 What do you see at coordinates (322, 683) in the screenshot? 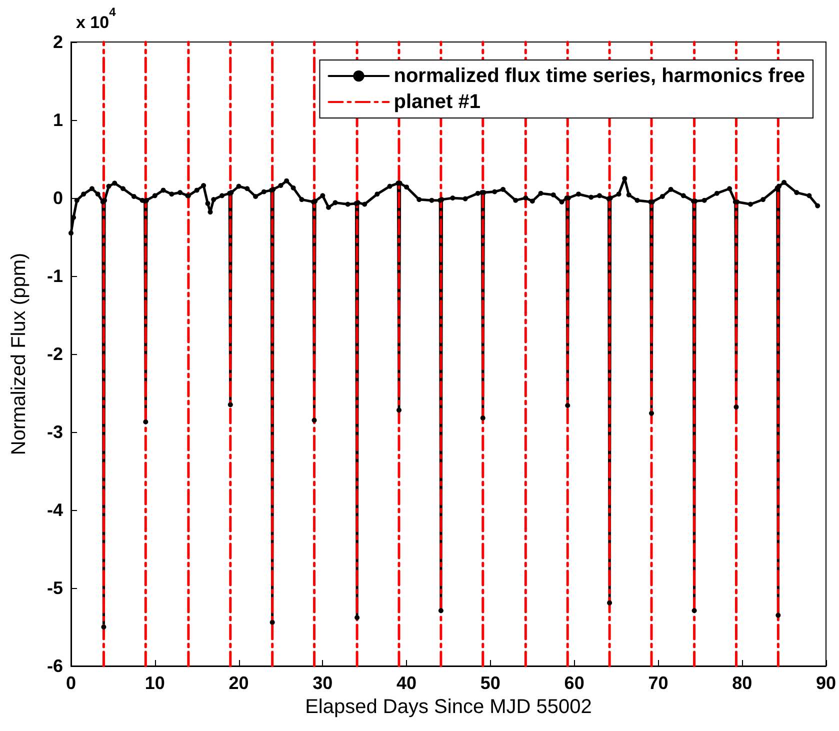
I see `x-tick-label: 30` at bounding box center [322, 683].